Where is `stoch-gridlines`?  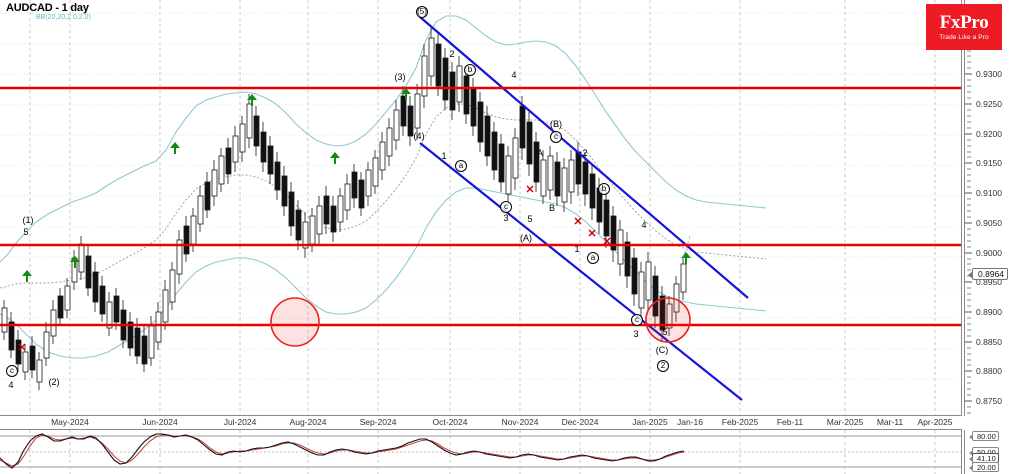 stoch-gridlines is located at coordinates (480, 451).